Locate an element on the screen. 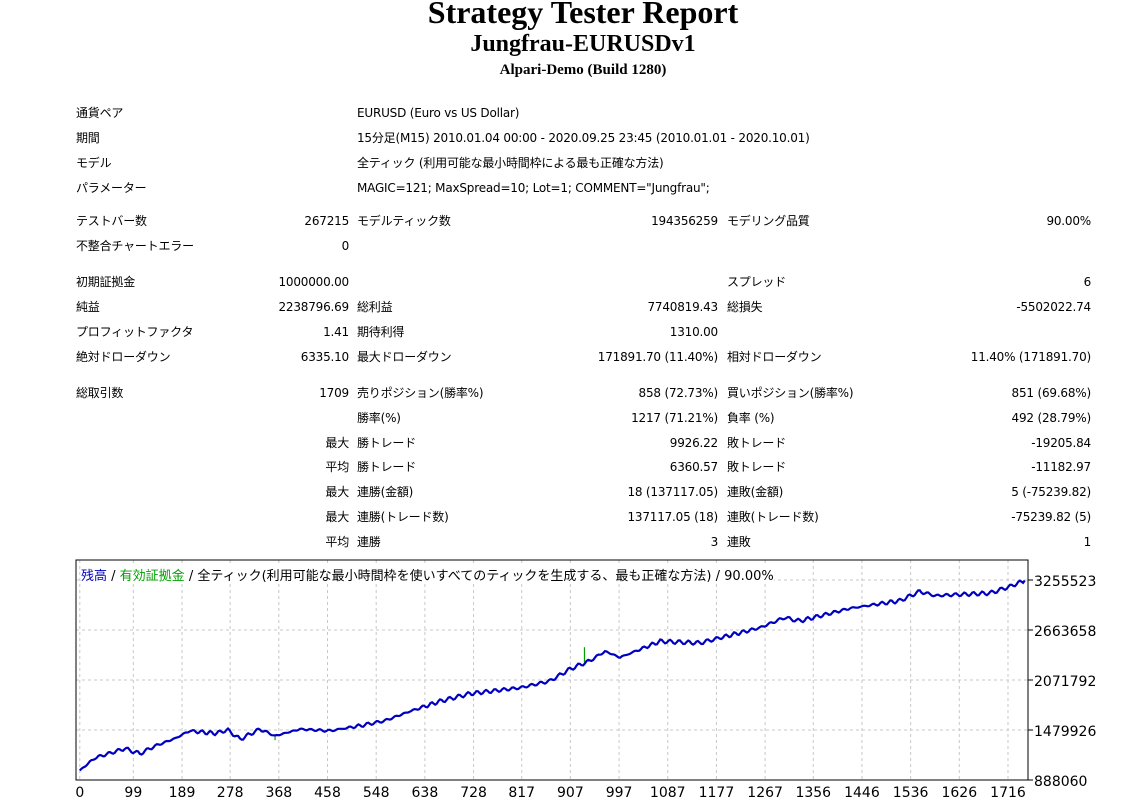 Image resolution: width=1133 pixels, height=804 pixels. x-tick-label: 1446 is located at coordinates (862, 793).